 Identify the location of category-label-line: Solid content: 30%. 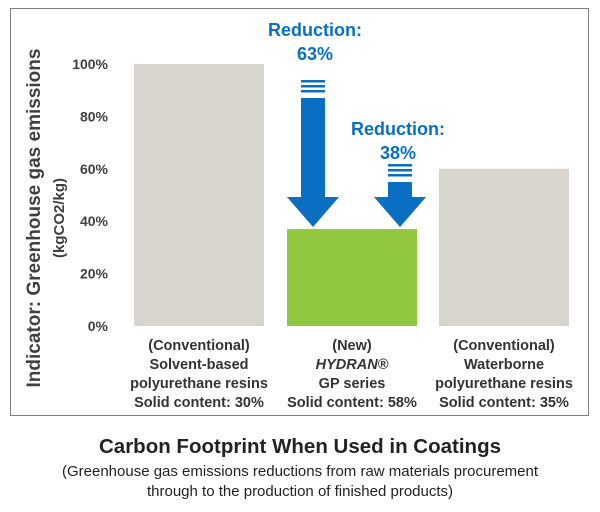
(199, 403).